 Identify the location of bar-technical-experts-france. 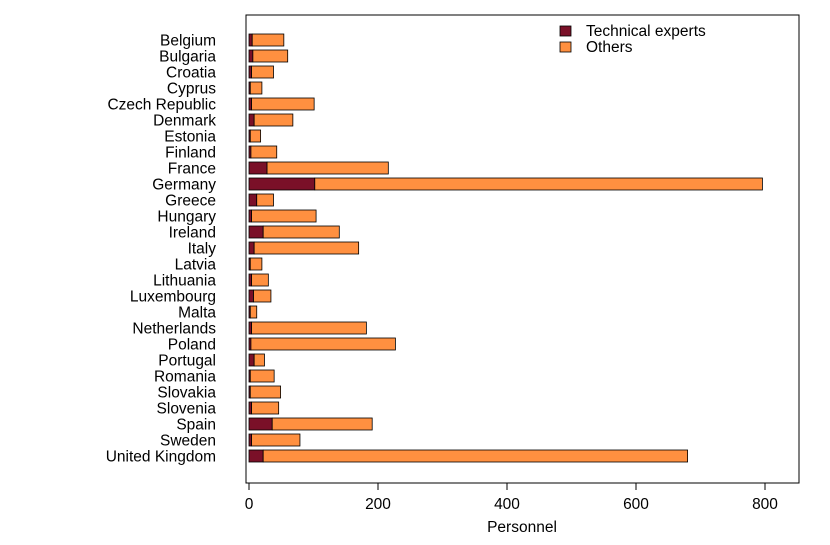
(258, 168).